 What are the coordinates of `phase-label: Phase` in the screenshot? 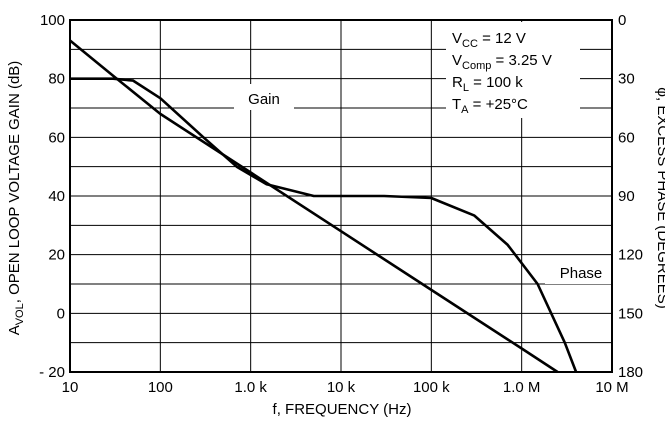 It's located at (581, 273).